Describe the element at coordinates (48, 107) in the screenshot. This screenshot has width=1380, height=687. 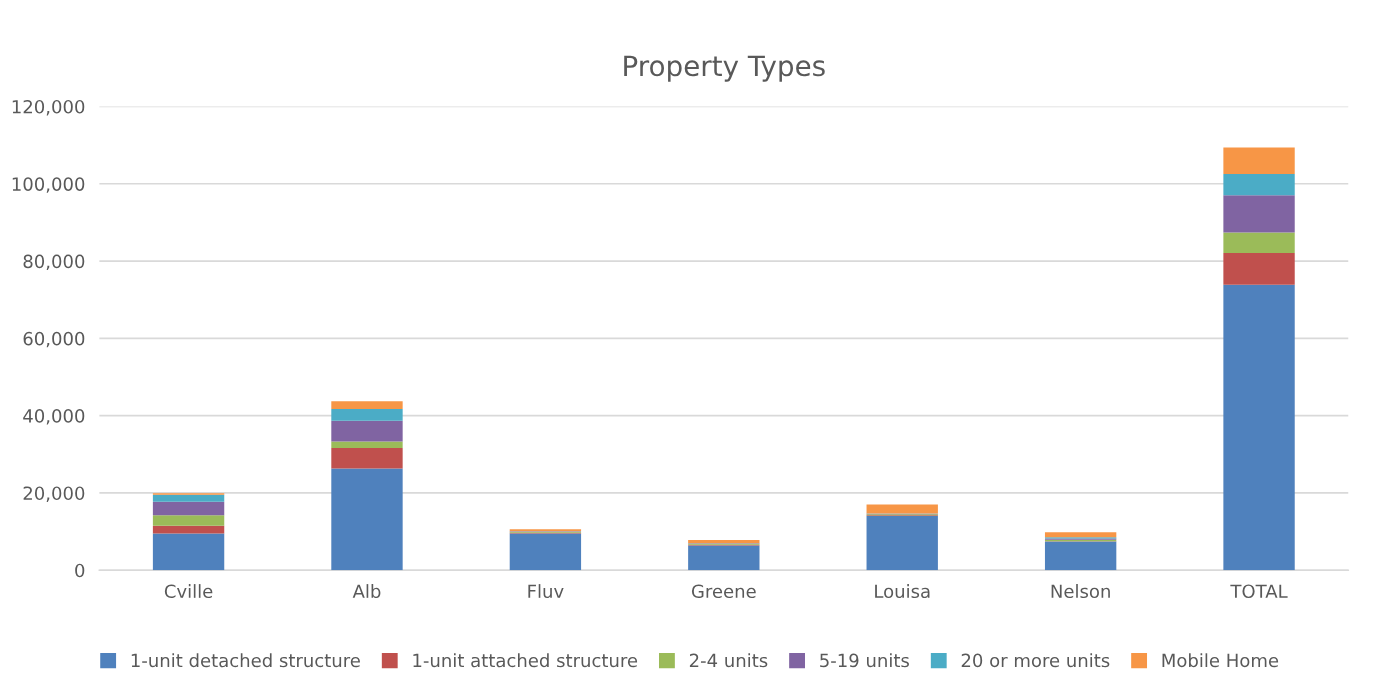
I see `y-tick-label: 120,000` at that location.